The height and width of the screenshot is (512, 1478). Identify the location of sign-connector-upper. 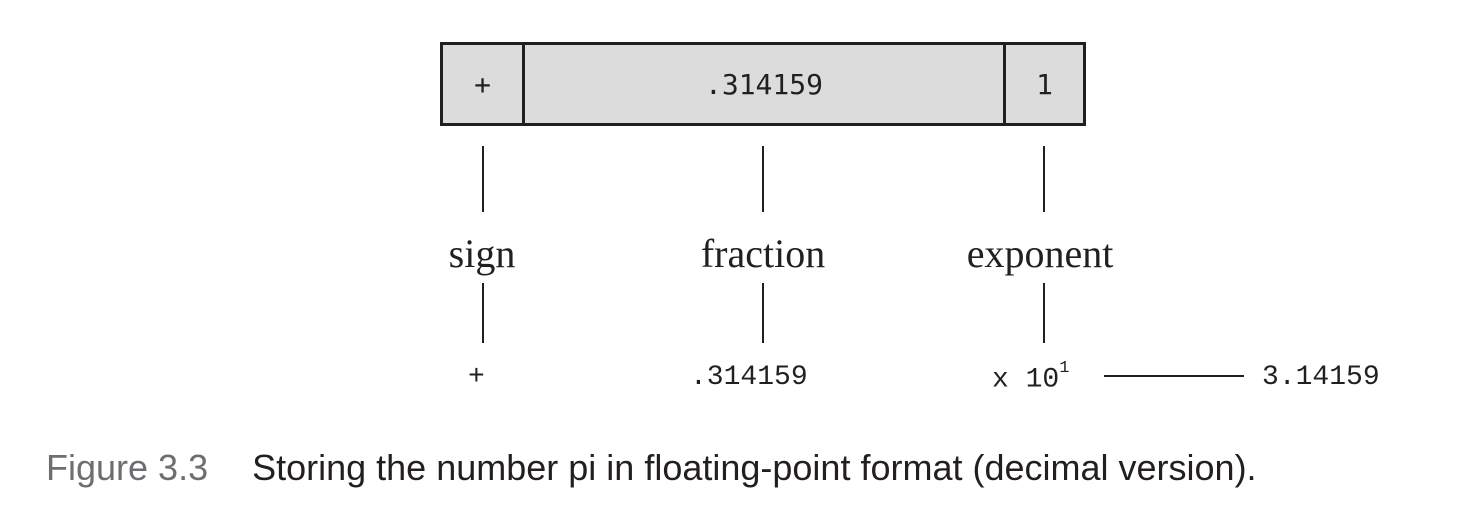
(483, 179).